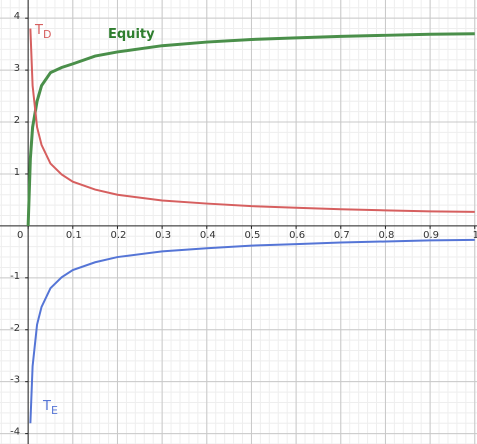 The width and height of the screenshot is (477, 444). I want to click on annotation: TD, so click(42, 32).